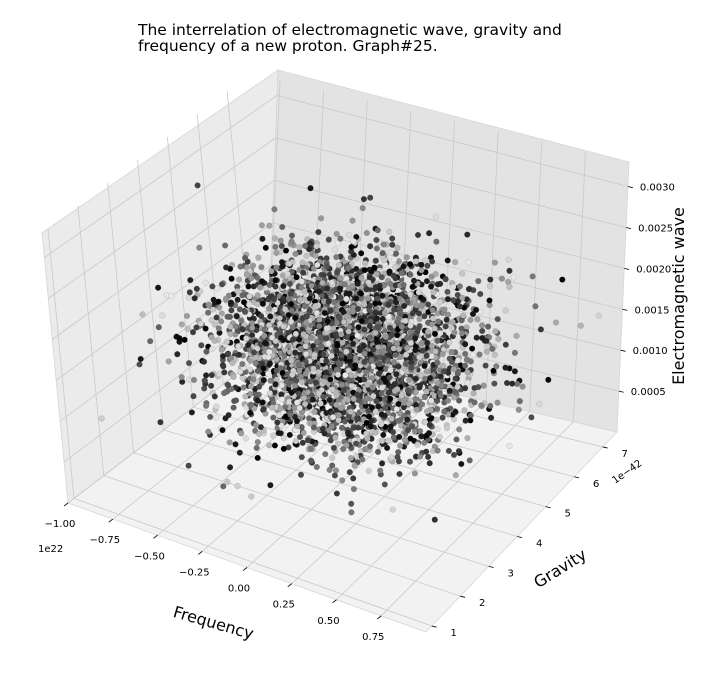 Image resolution: width=717 pixels, height=680 pixels. What do you see at coordinates (477, 519) in the screenshot?
I see `grid-x-floor` at bounding box center [477, 519].